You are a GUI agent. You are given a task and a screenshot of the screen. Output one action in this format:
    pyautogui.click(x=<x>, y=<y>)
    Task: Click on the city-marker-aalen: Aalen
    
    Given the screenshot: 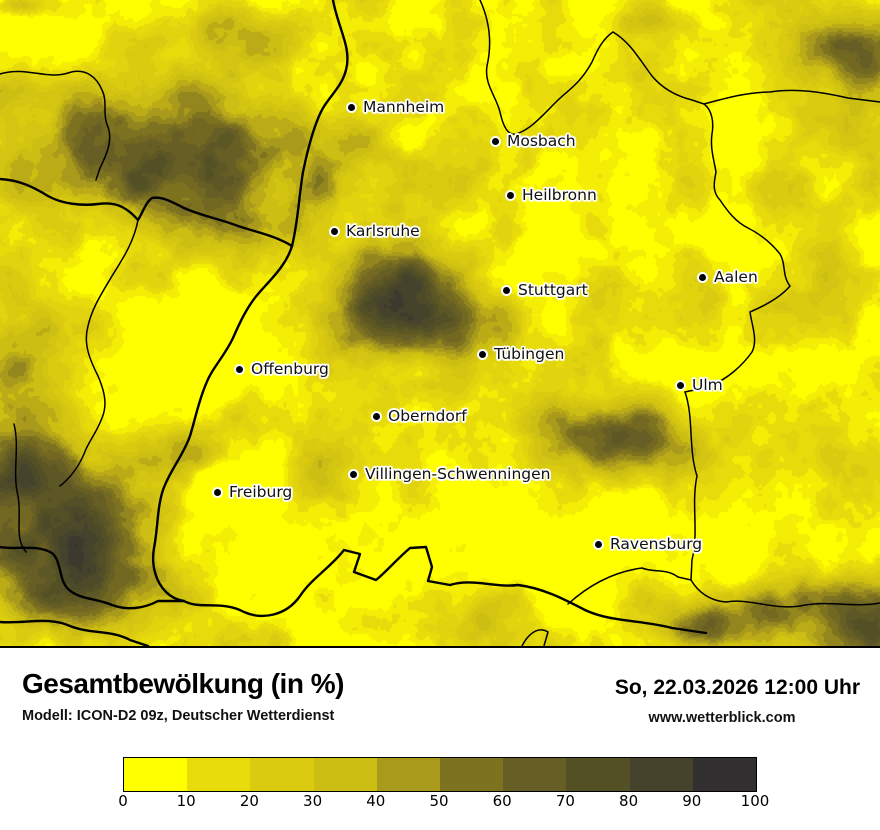 What is the action you would take?
    pyautogui.click(x=728, y=277)
    